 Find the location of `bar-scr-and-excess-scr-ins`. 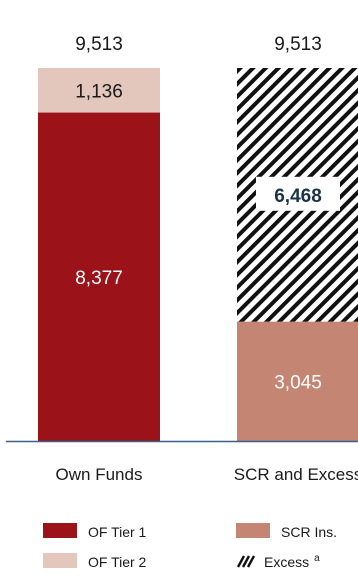

bar-scr-and-excess-scr-ins is located at coordinates (297, 381).